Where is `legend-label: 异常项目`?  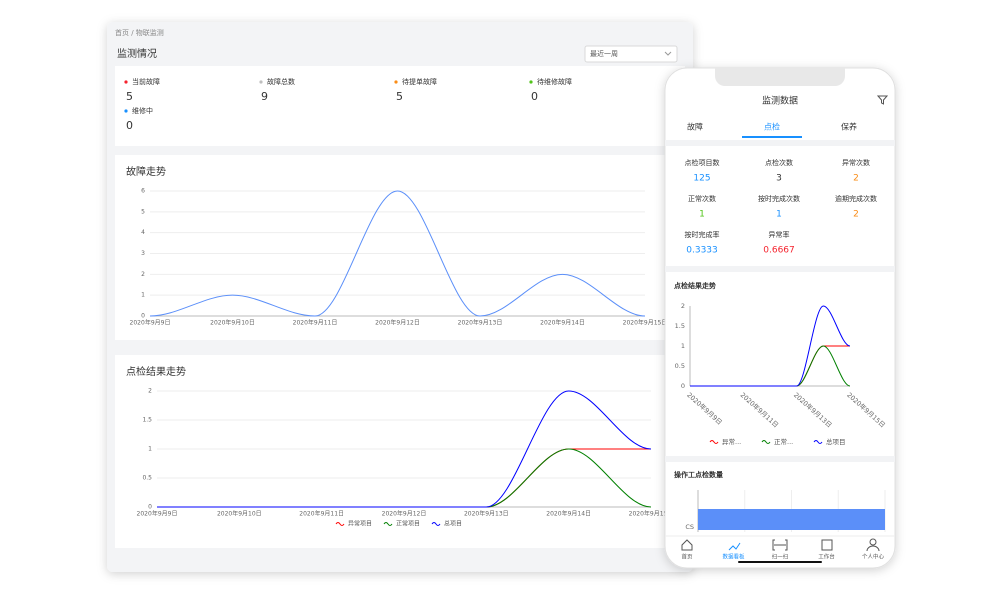 legend-label: 异常项目 is located at coordinates (360, 524).